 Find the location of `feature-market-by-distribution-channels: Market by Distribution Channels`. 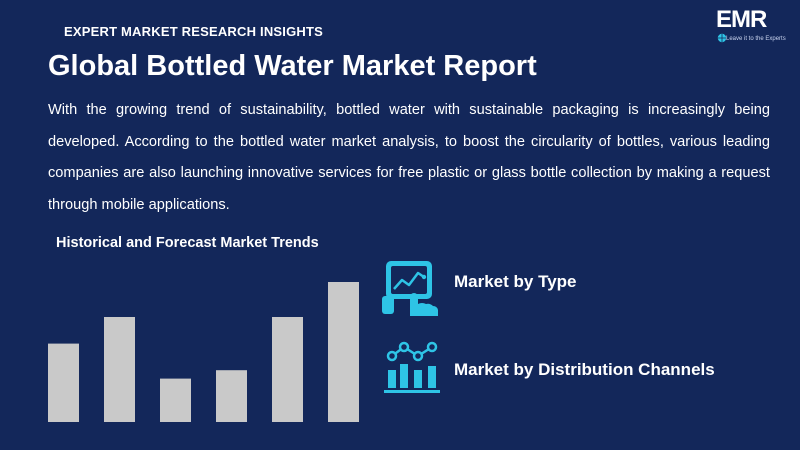

feature-market-by-distribution-channels: Market by Distribution Channels is located at coordinates (570, 370).